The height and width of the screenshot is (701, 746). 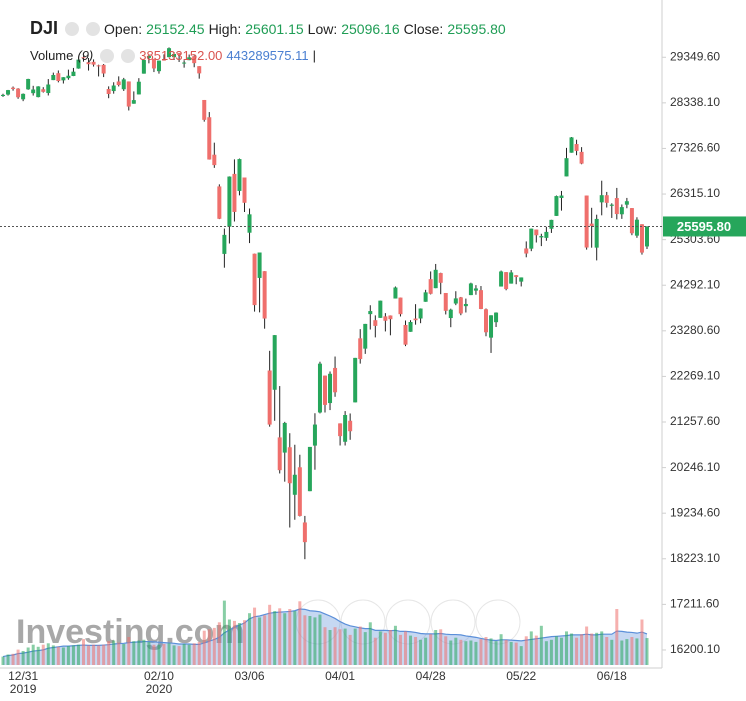 I want to click on high-label: High:, so click(x=225, y=28).